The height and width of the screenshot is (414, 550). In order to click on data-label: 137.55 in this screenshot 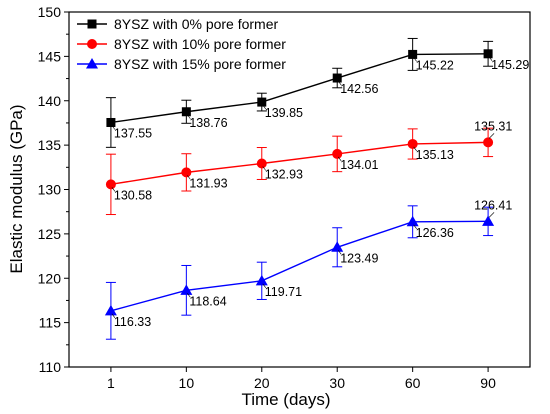, I will do `click(133, 133)`.